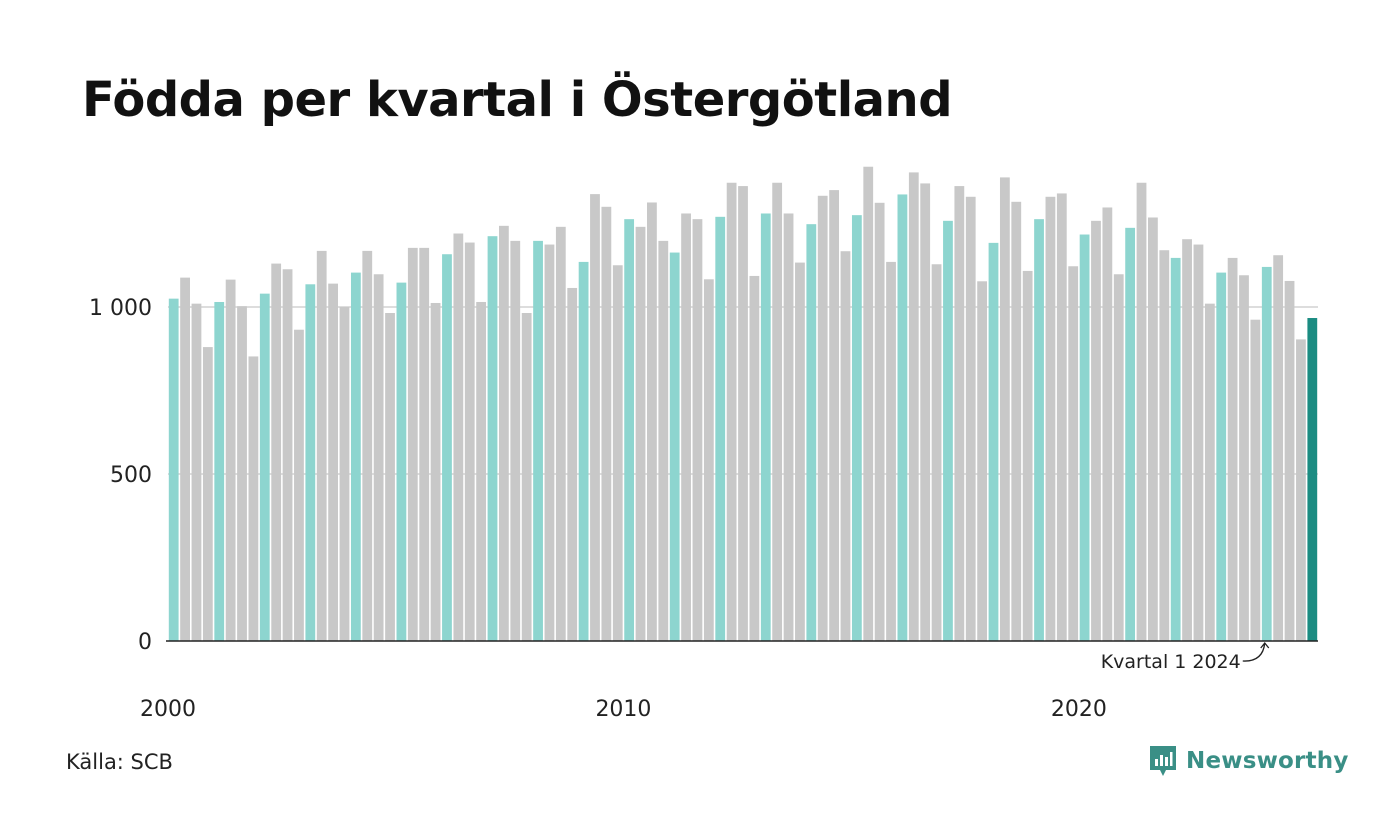  I want to click on brand-name: Newsworthy, so click(1267, 761).